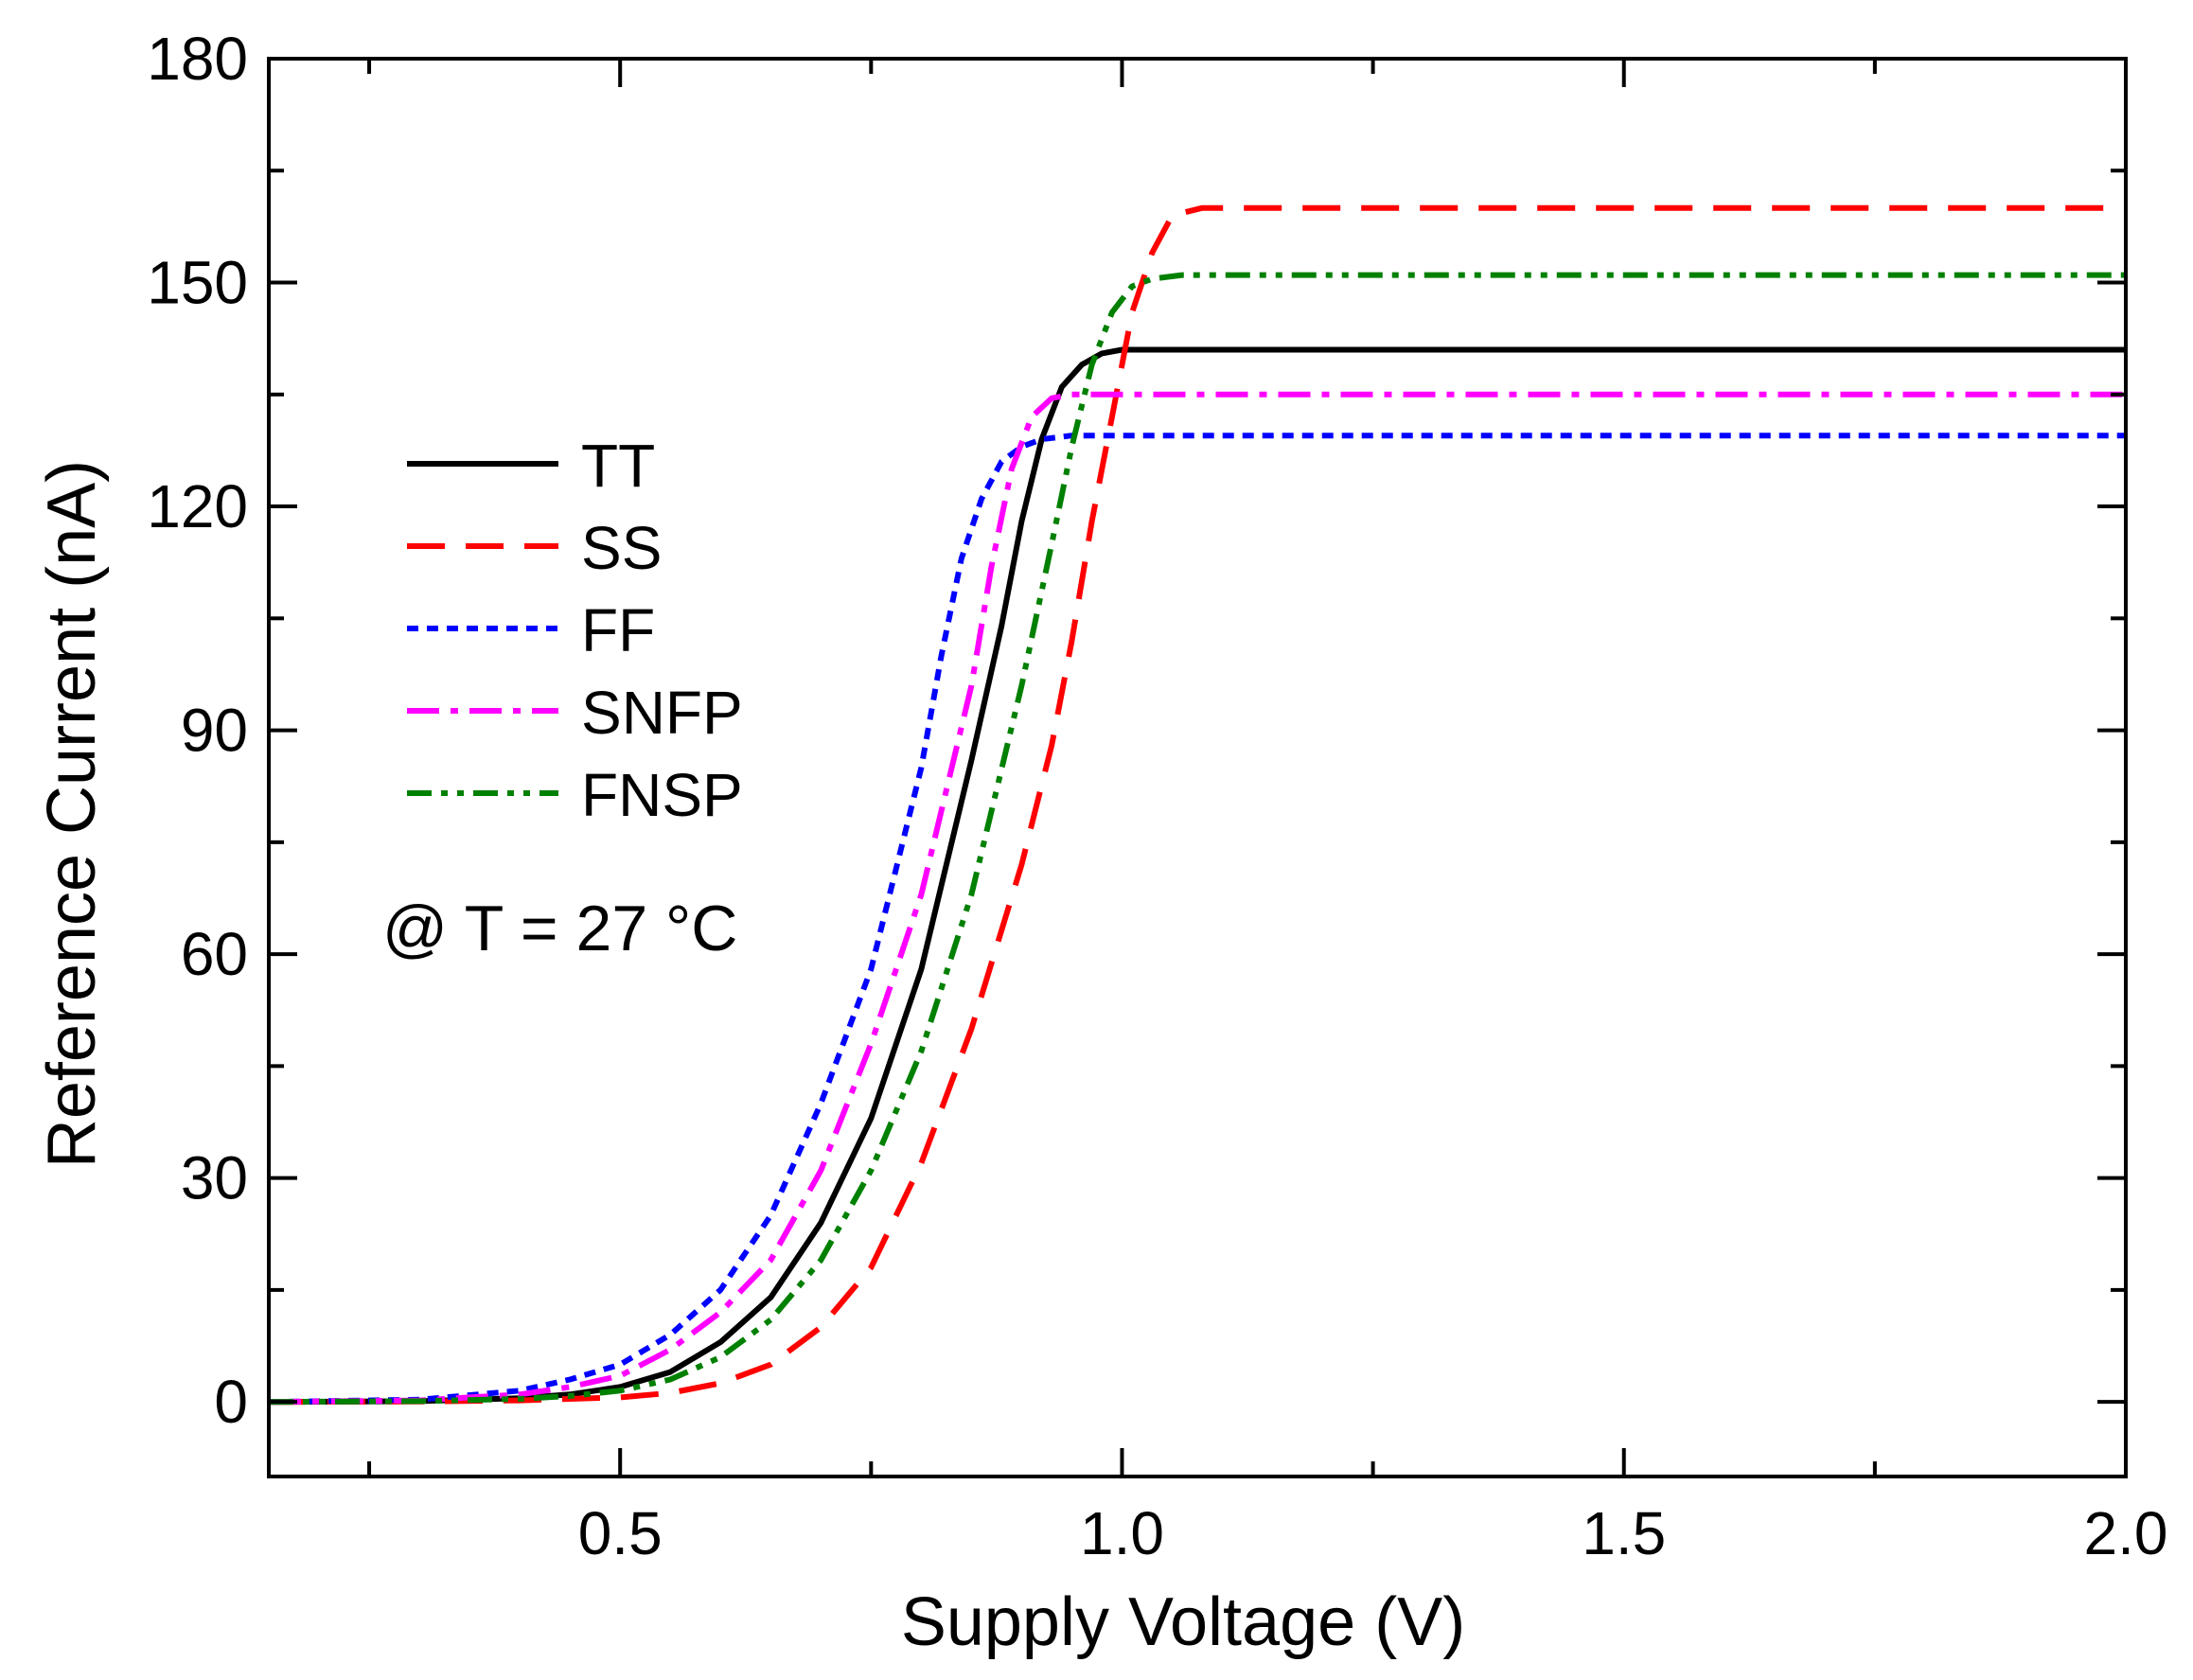 This screenshot has height=1680, width=2193. What do you see at coordinates (197, 506) in the screenshot?
I see `y-tick-label: 120` at bounding box center [197, 506].